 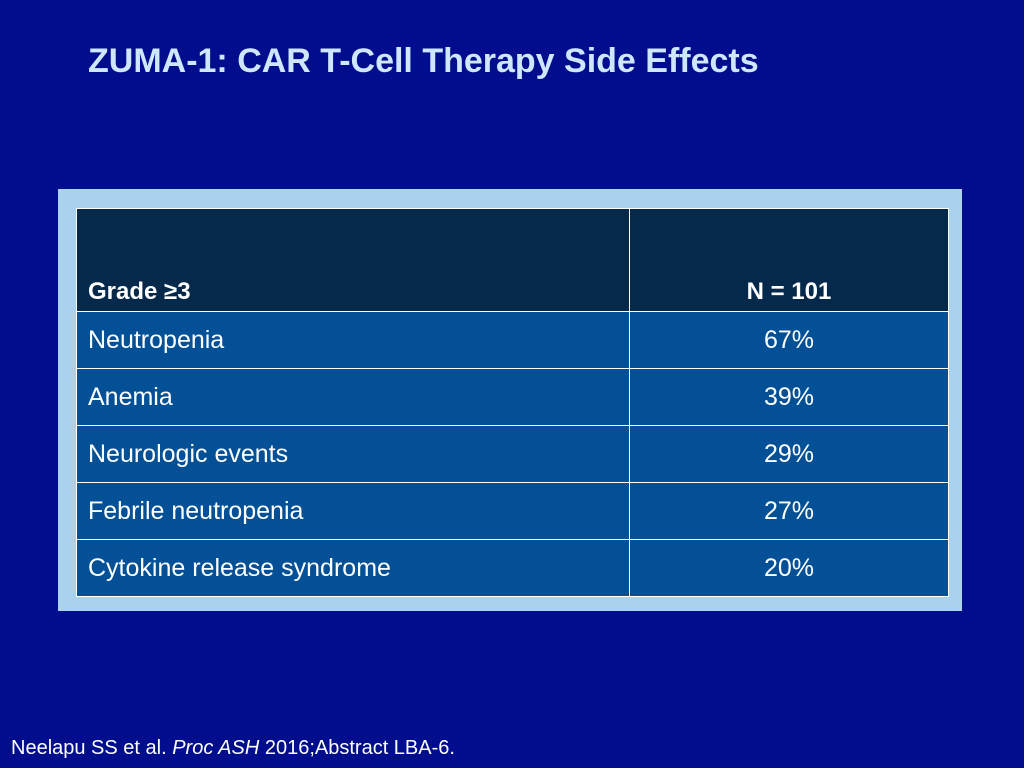 I want to click on header-grade: Grade ≥3, so click(x=353, y=260).